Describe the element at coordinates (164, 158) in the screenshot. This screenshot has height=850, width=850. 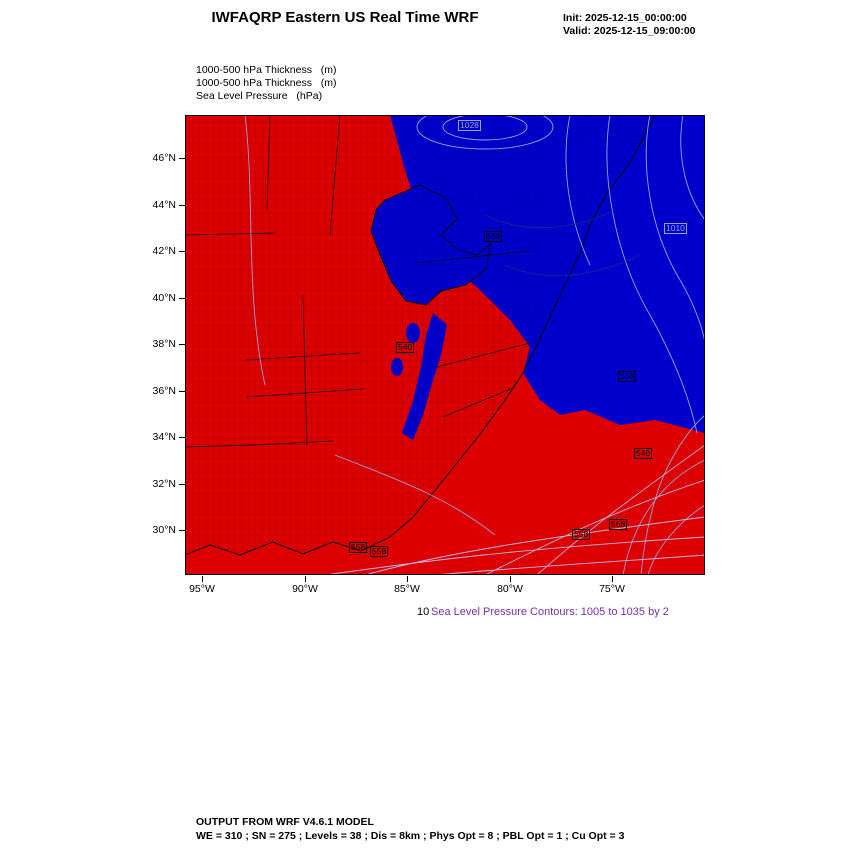
I see `y-tick-label: 46°N` at that location.